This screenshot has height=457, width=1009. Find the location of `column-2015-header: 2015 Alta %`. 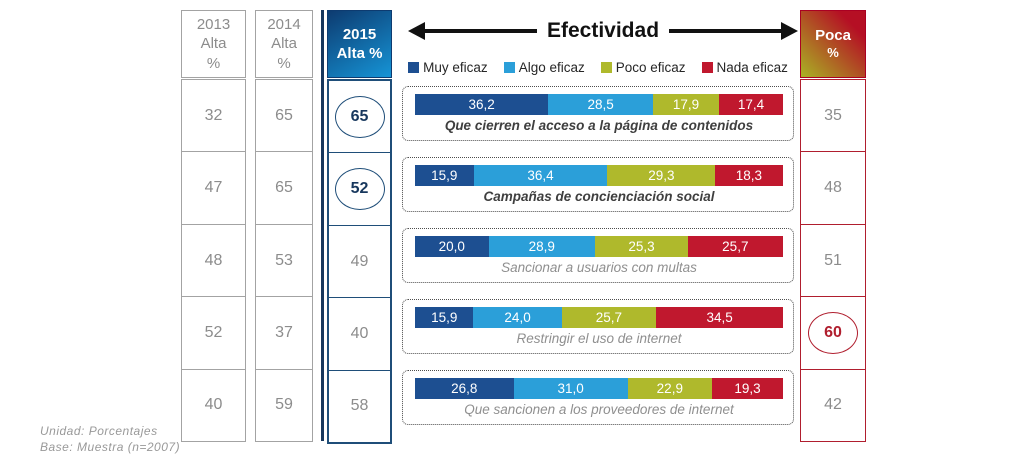

column-2015-header: 2015 Alta % is located at coordinates (359, 44).